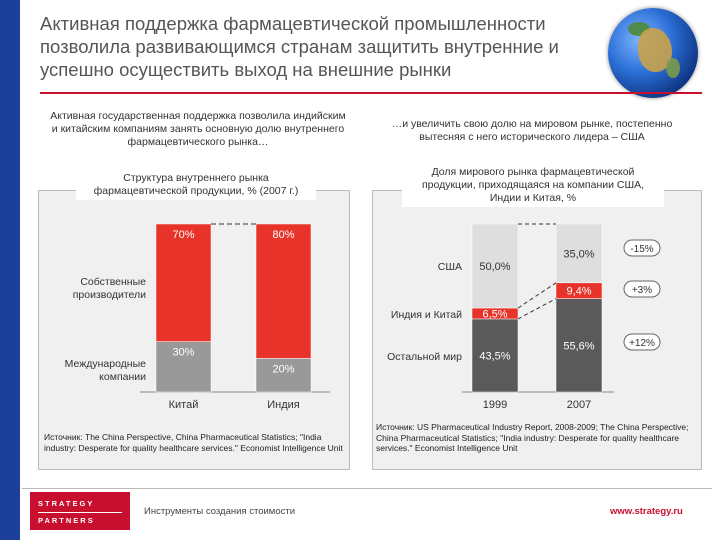 The width and height of the screenshot is (720, 540). Describe the element at coordinates (184, 405) in the screenshot. I see `x-tick-label: Китай` at that location.